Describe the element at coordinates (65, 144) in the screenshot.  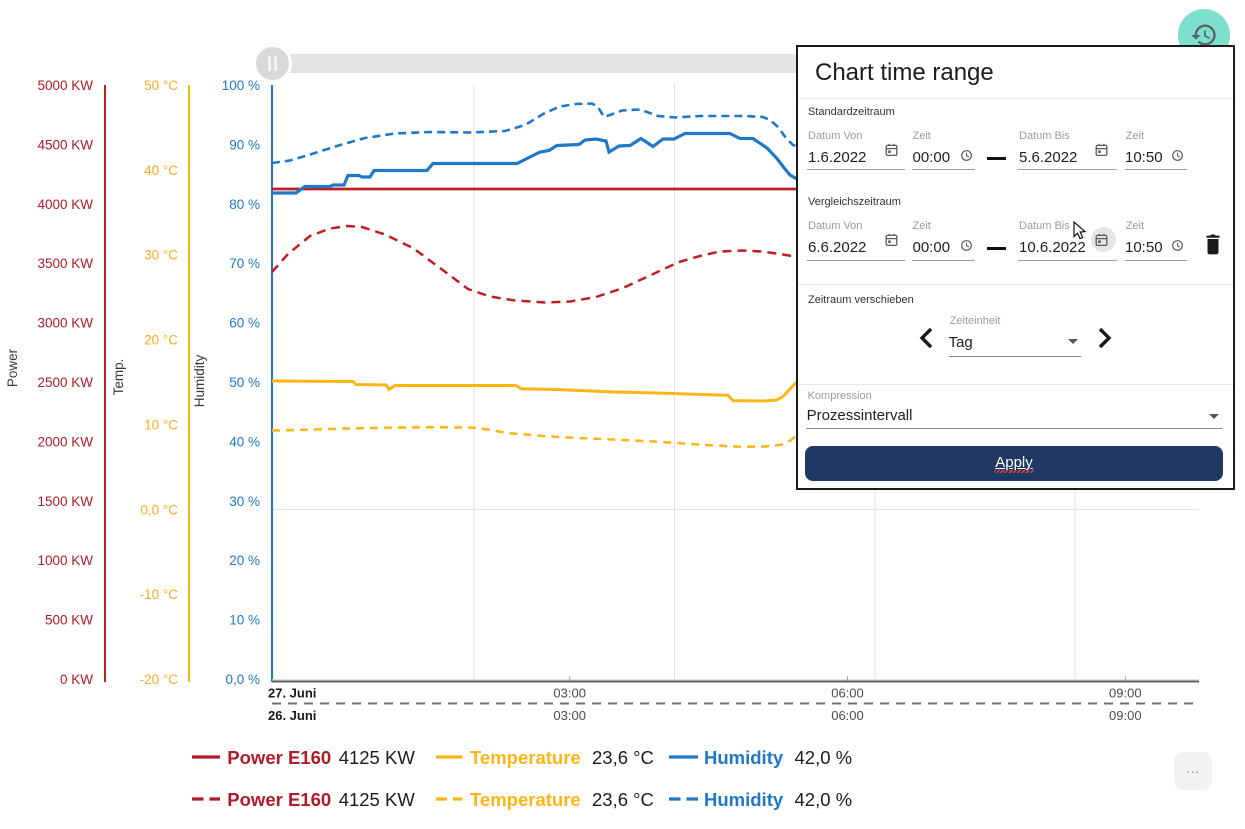
I see `svg-text: 4500 KW` at that location.